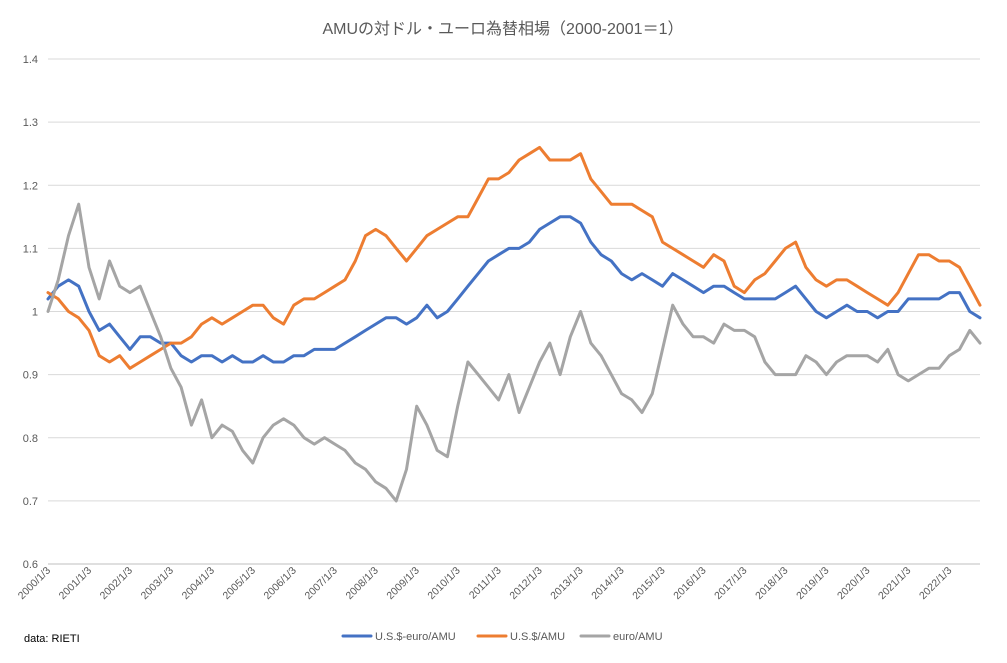 The image size is (1007, 663). Describe the element at coordinates (607, 583) in the screenshot. I see `x-tick-label: 2014/1/3` at that location.